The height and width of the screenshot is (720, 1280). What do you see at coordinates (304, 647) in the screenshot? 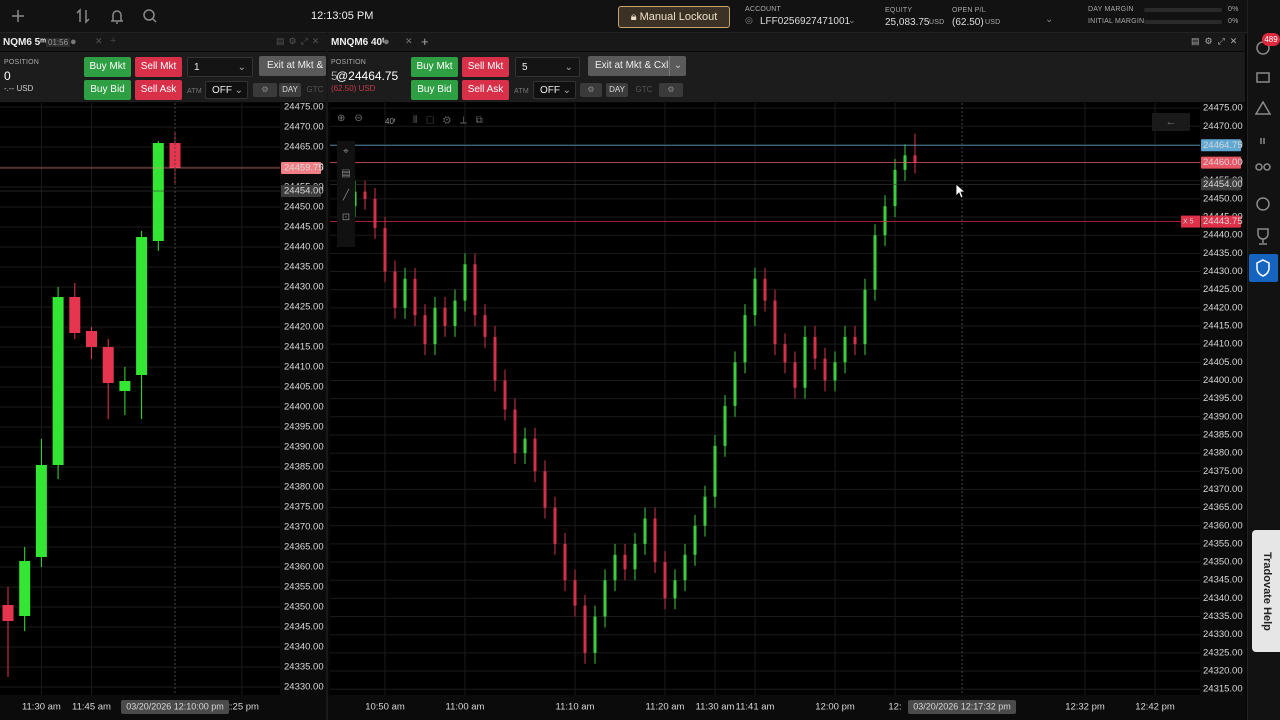
I see `y-tick-label: 24340.00` at bounding box center [304, 647].